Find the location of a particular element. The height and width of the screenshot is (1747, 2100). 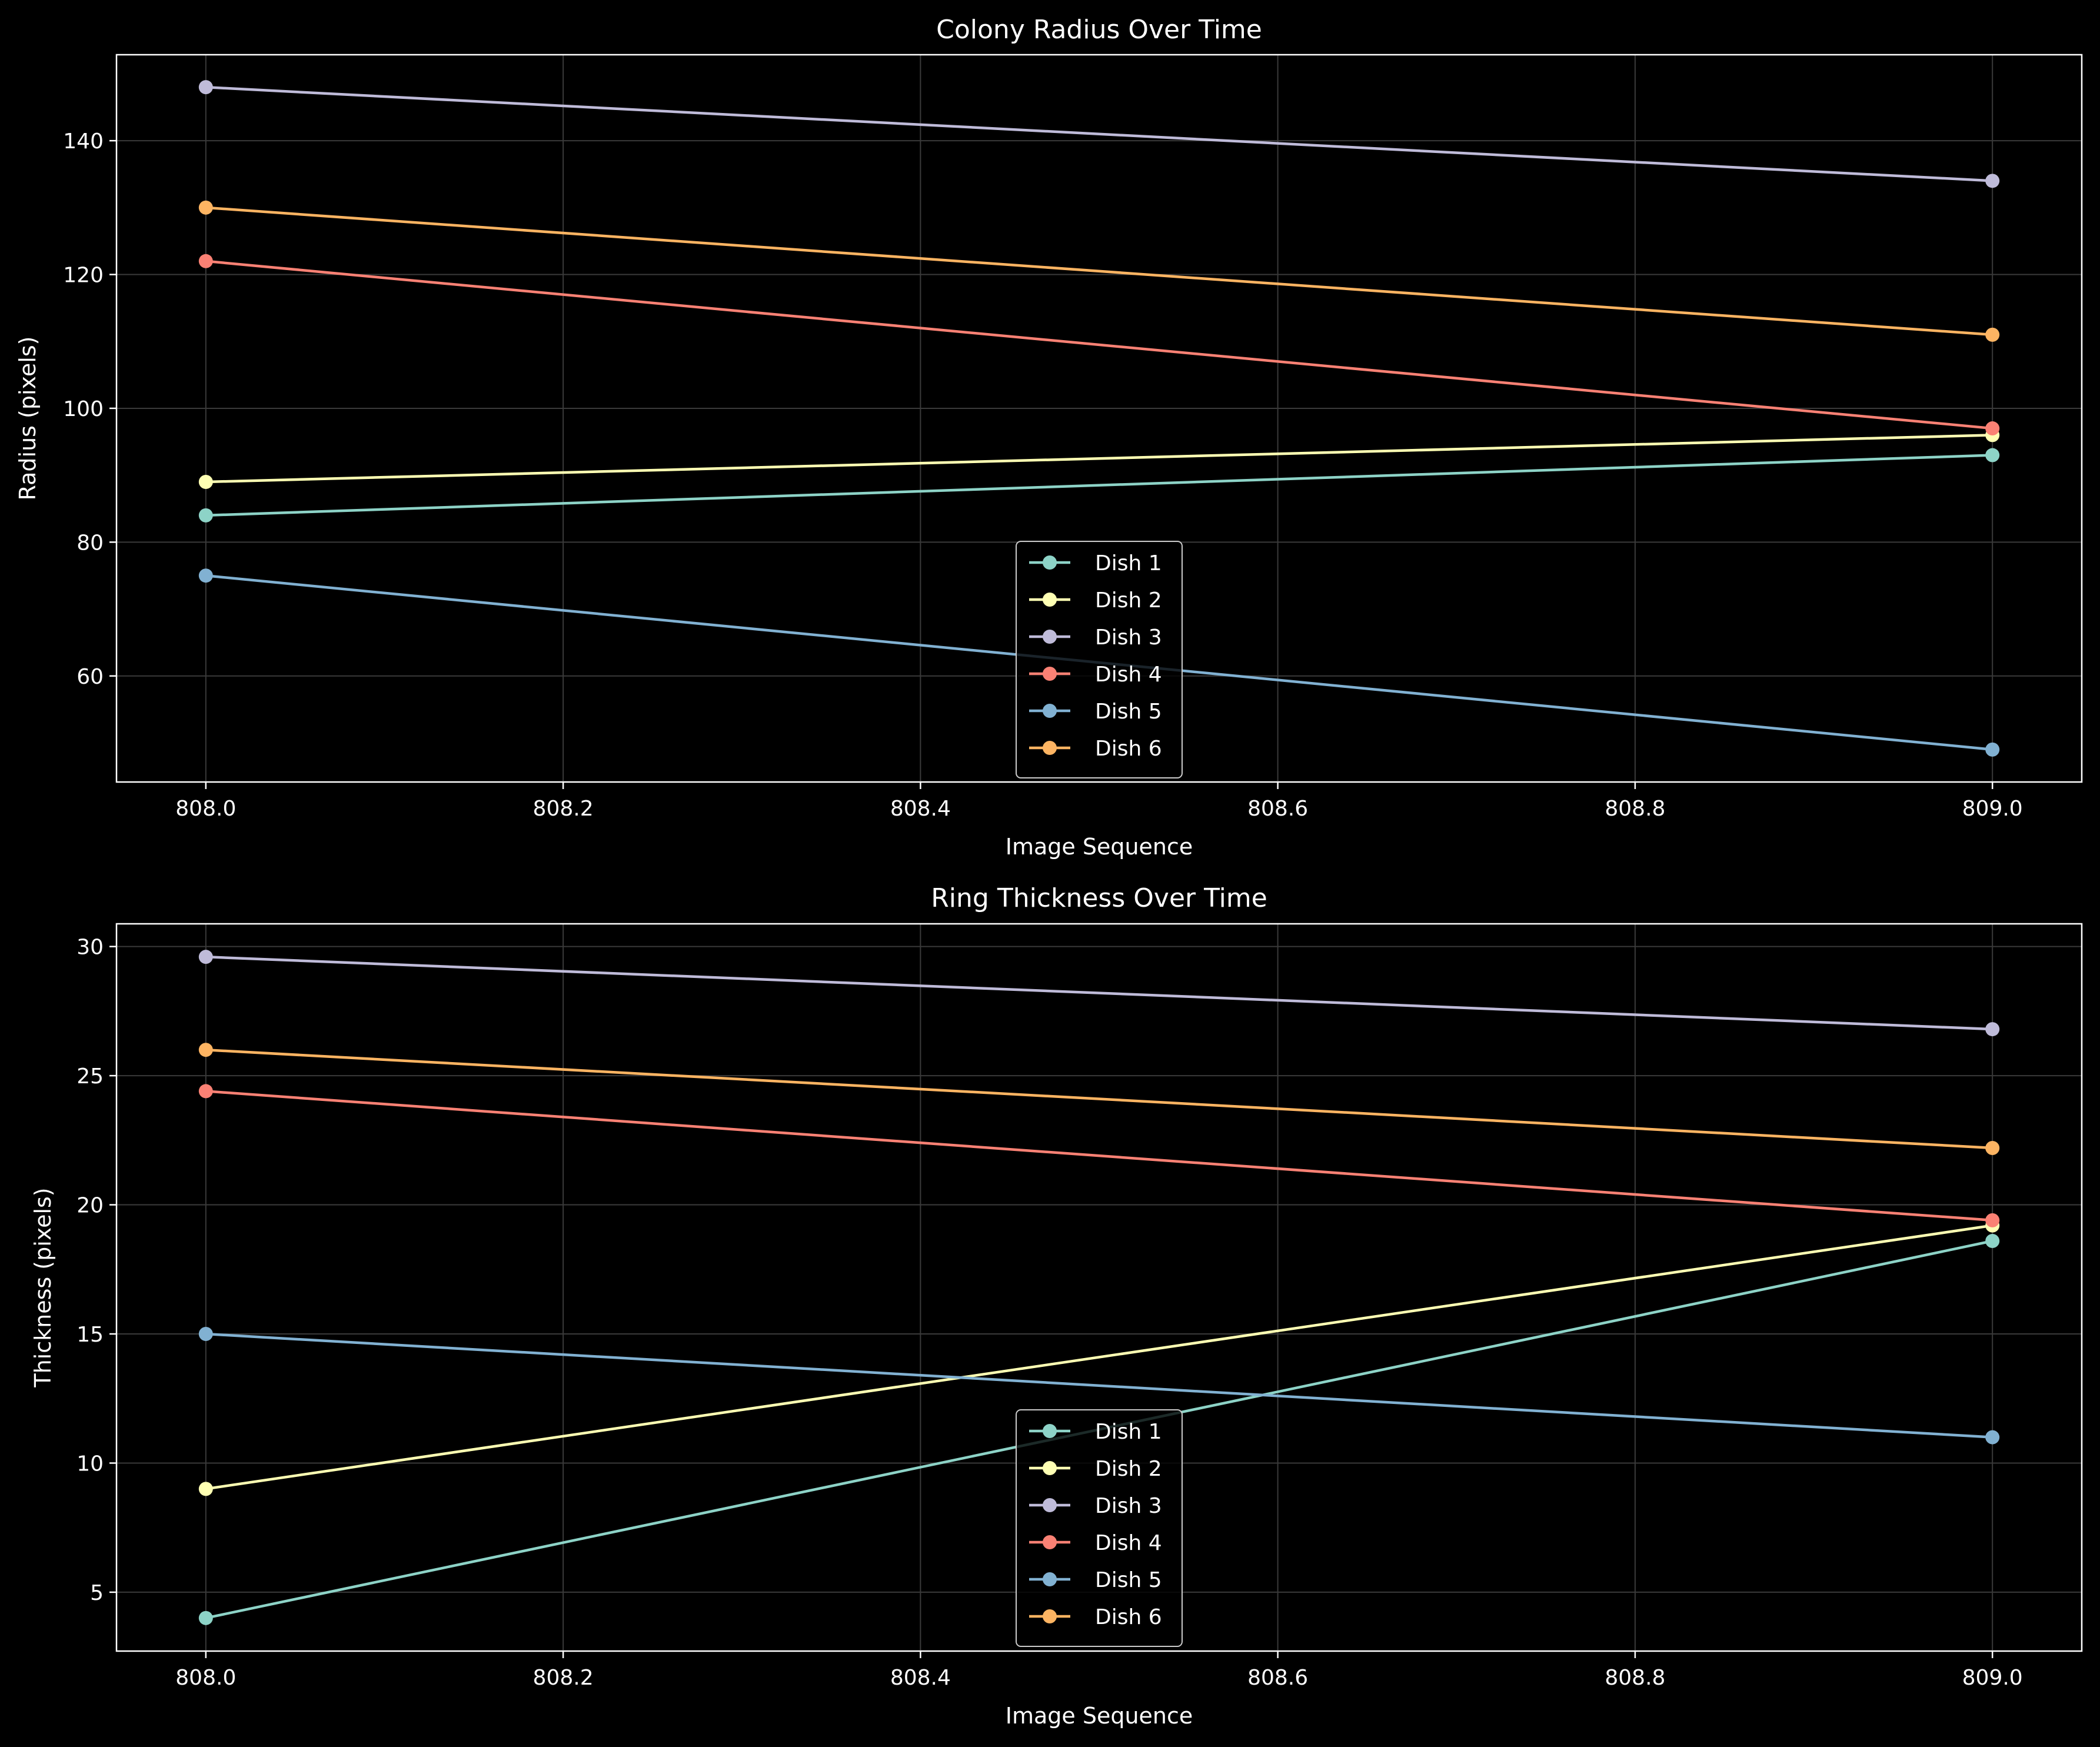

y-tick-label: 25 is located at coordinates (90, 1076).